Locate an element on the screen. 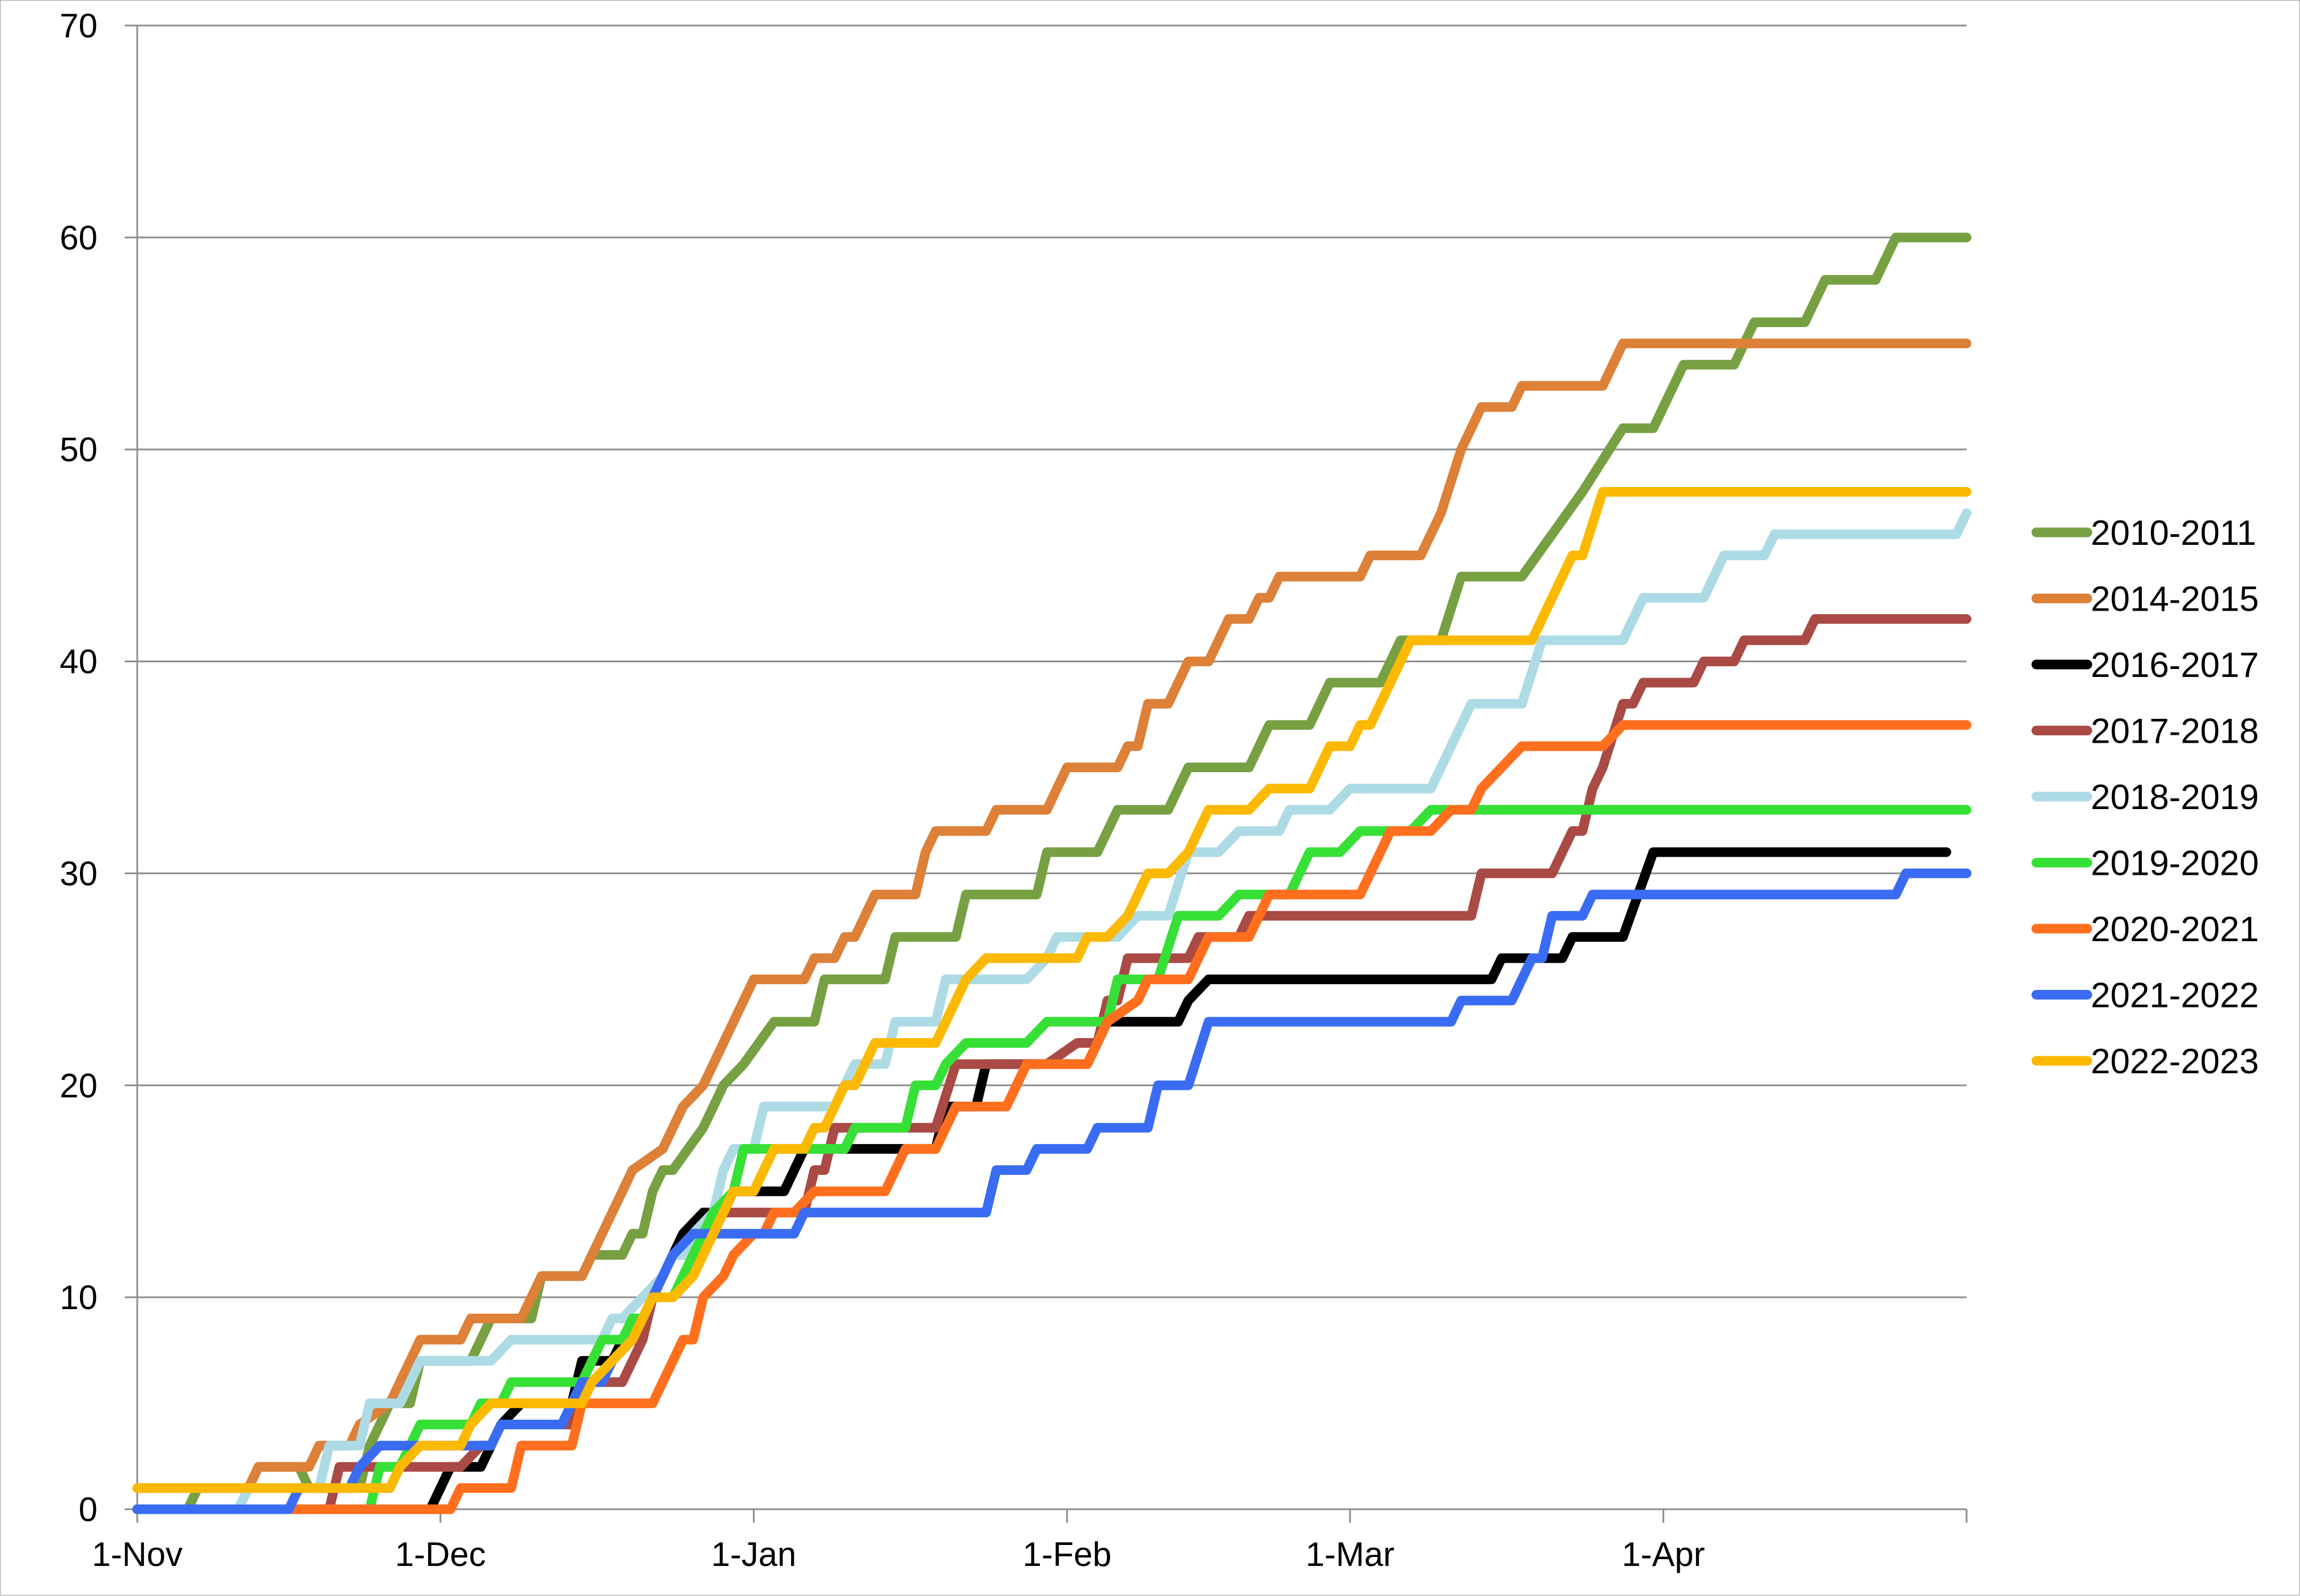 The image size is (2300, 1596). legend-label-2022-2023: 2022-2023 is located at coordinates (2175, 1061).